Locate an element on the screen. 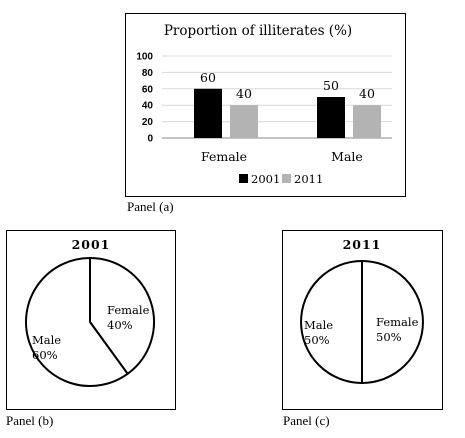 The image size is (465, 438). x-category-label: Male is located at coordinates (347, 156).